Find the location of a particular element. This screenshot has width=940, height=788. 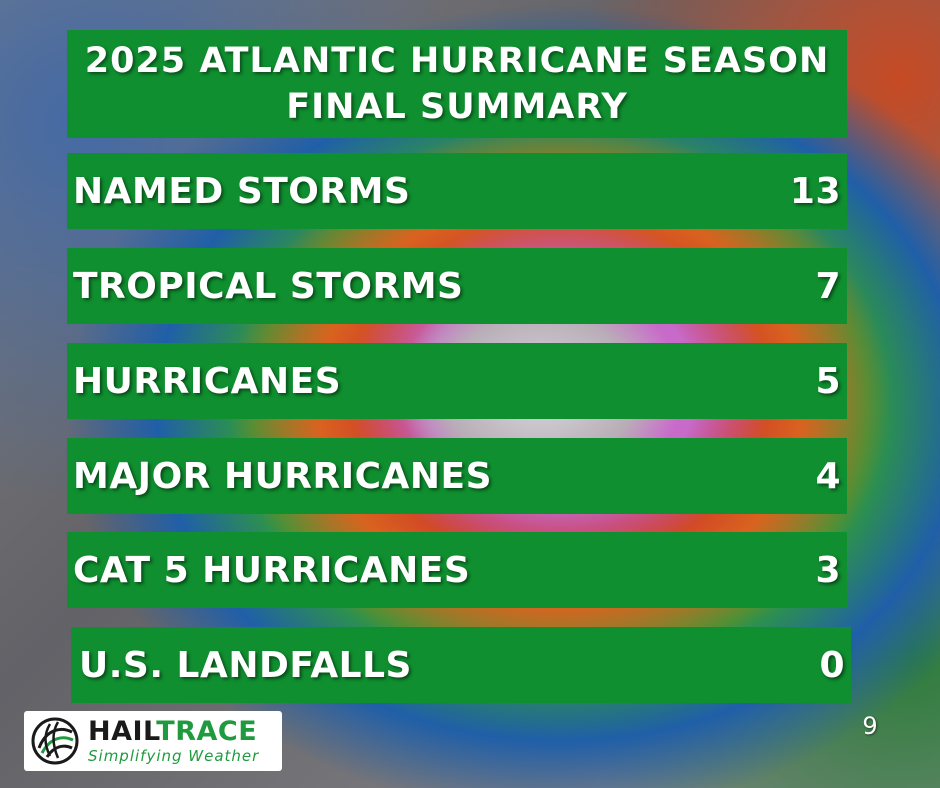

stat-value: 3 is located at coordinates (828, 570).